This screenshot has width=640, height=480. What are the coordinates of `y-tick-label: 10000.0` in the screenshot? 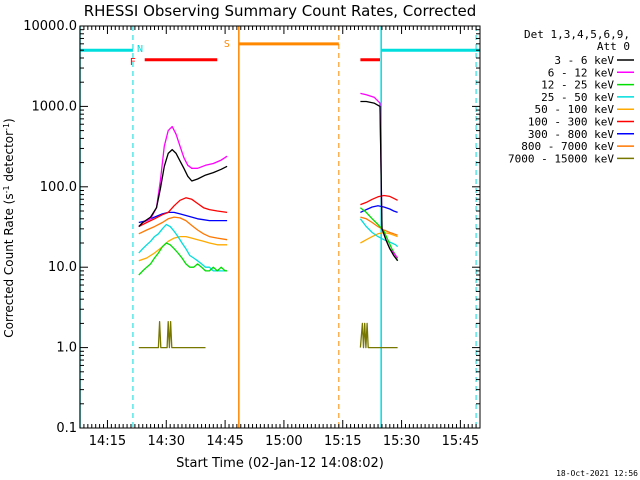 It's located at (50, 26).